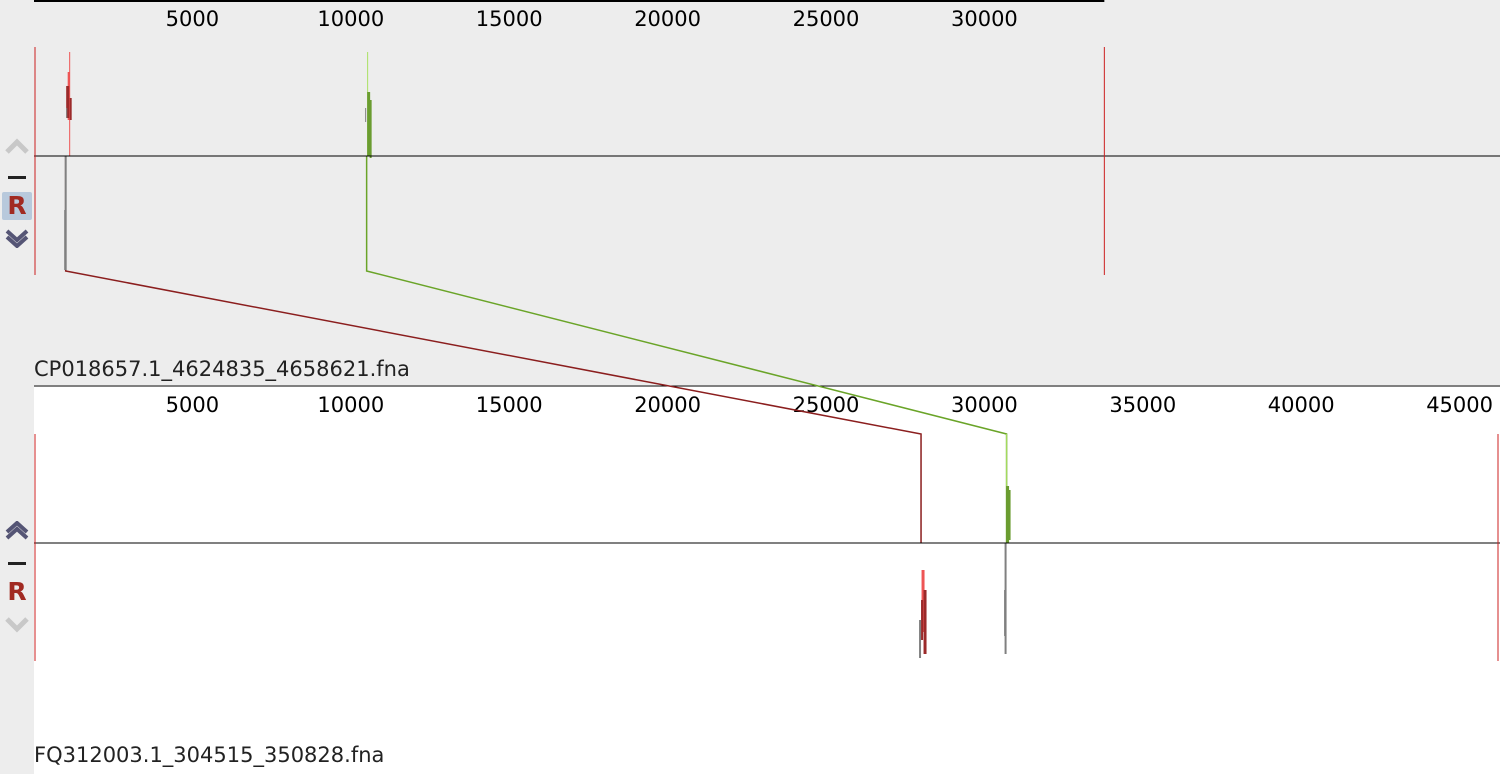 This screenshot has height=774, width=1500. I want to click on left-gutter-bottom-white, so click(17, 579).